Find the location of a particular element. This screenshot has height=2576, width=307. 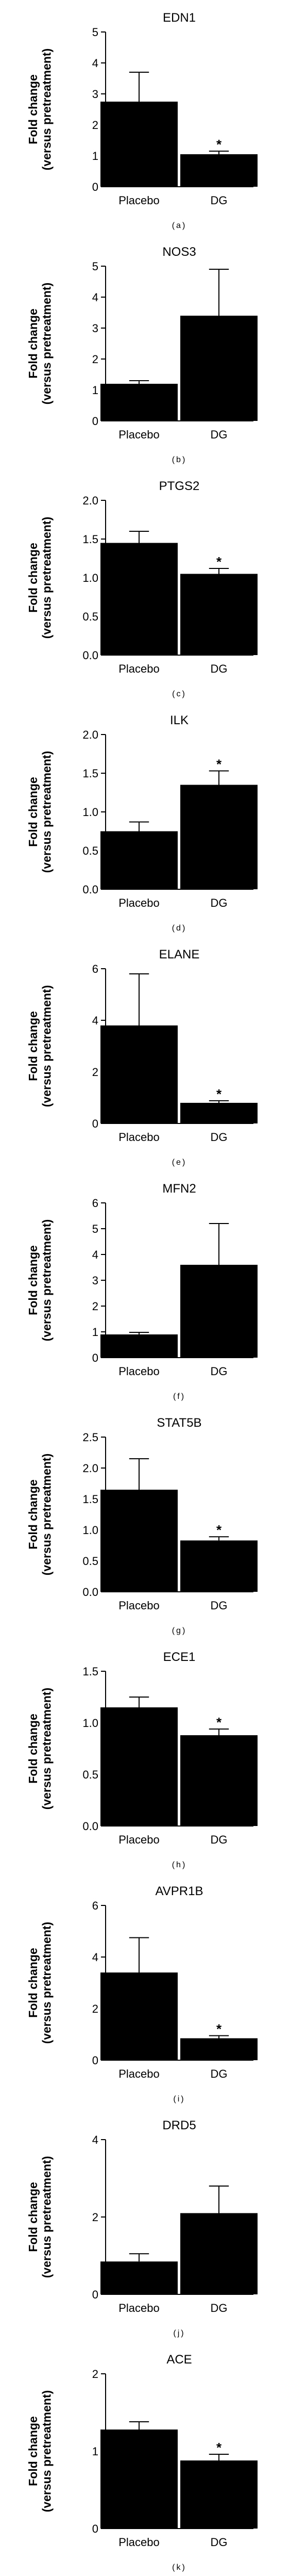

chart-title: ELANE is located at coordinates (179, 955).